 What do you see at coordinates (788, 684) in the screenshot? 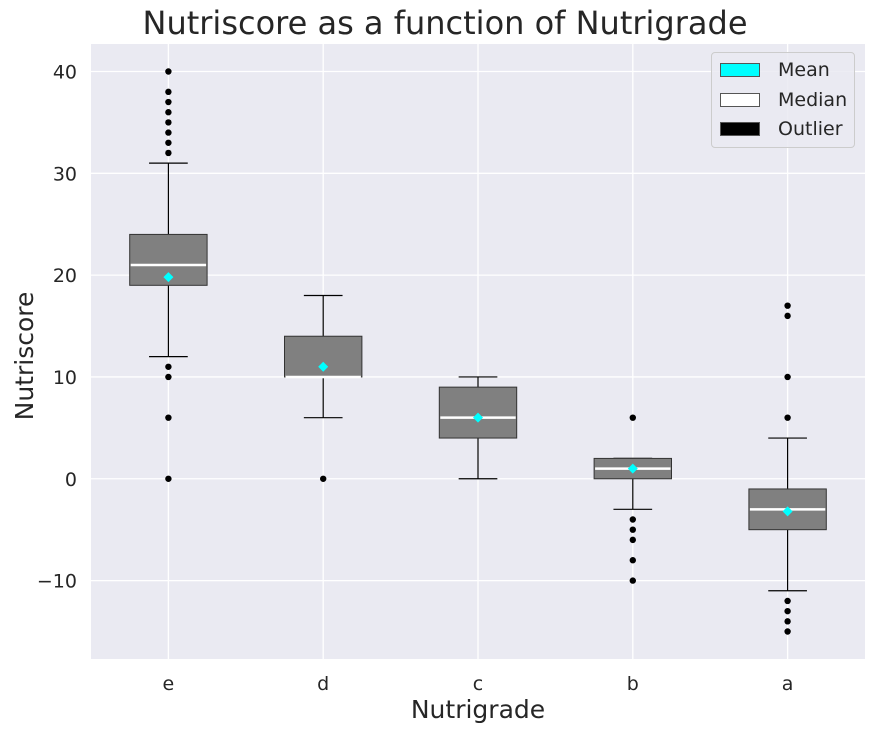
I see `x-tick-label: a` at bounding box center [788, 684].